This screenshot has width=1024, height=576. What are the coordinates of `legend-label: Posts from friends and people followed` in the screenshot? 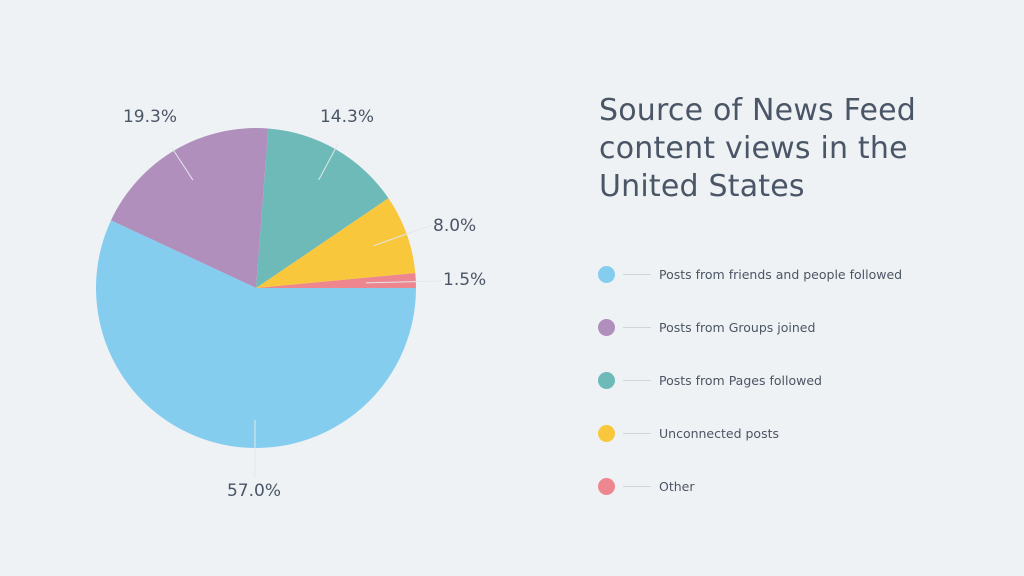 It's located at (781, 274).